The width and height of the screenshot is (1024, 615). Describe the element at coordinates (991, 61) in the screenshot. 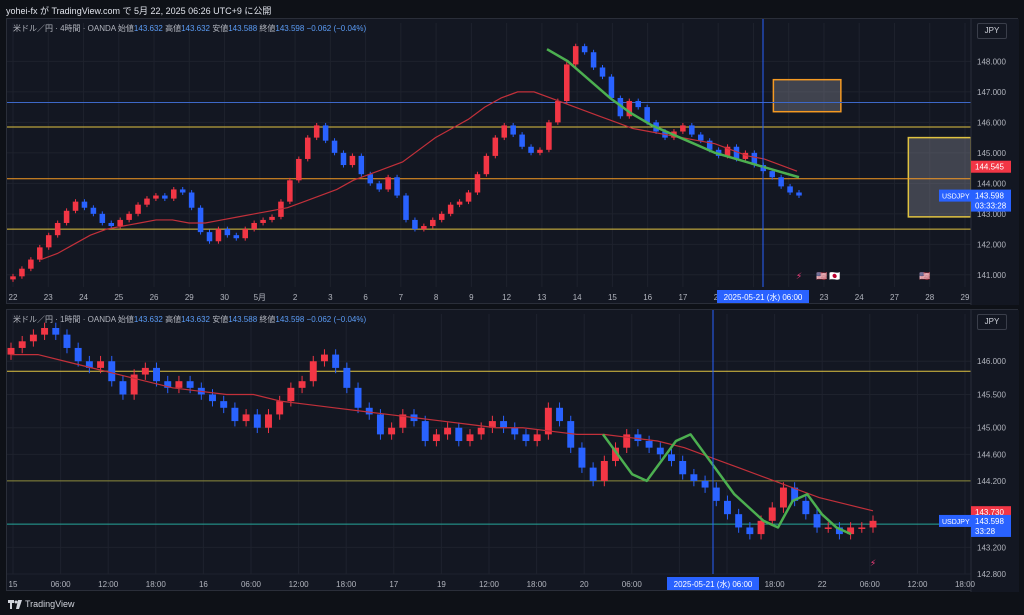

I see `y-tick-label: 148.000` at that location.